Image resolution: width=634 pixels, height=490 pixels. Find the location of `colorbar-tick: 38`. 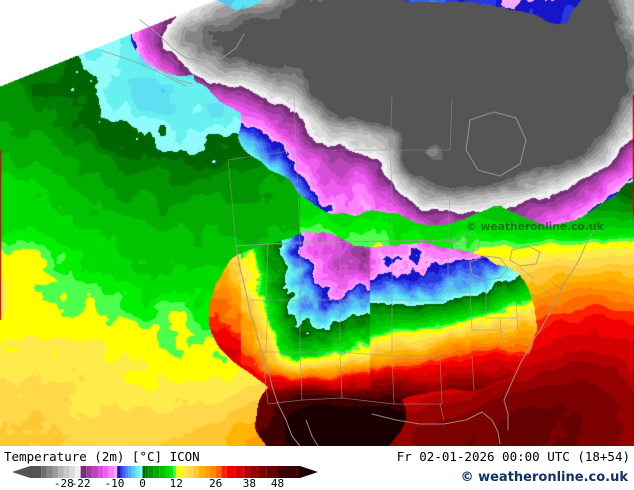

colorbar-tick: 38 is located at coordinates (249, 483).